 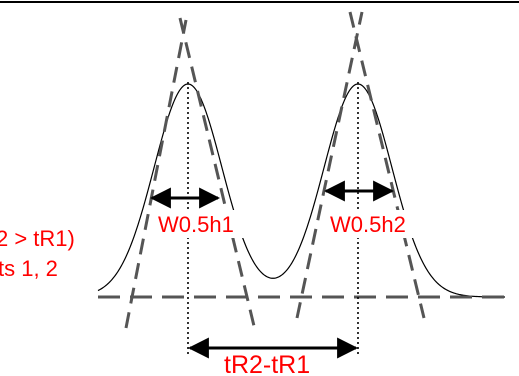 What do you see at coordinates (267, 363) in the screenshot?
I see `label-retention-diff: tR2-tR1` at bounding box center [267, 363].